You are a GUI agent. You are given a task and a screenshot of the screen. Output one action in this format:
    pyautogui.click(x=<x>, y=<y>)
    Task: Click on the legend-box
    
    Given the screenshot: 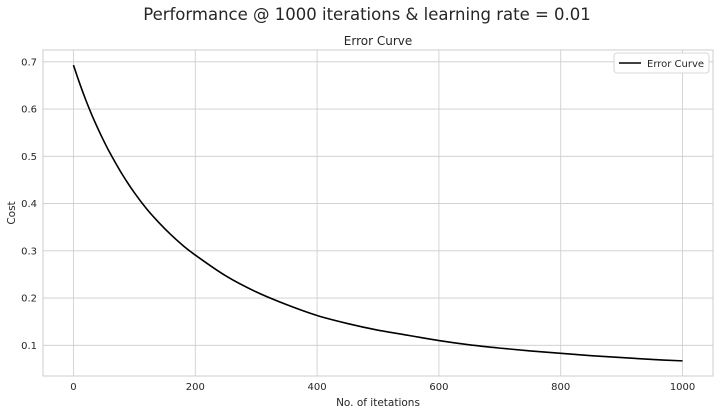 What is the action you would take?
    pyautogui.click(x=661, y=63)
    